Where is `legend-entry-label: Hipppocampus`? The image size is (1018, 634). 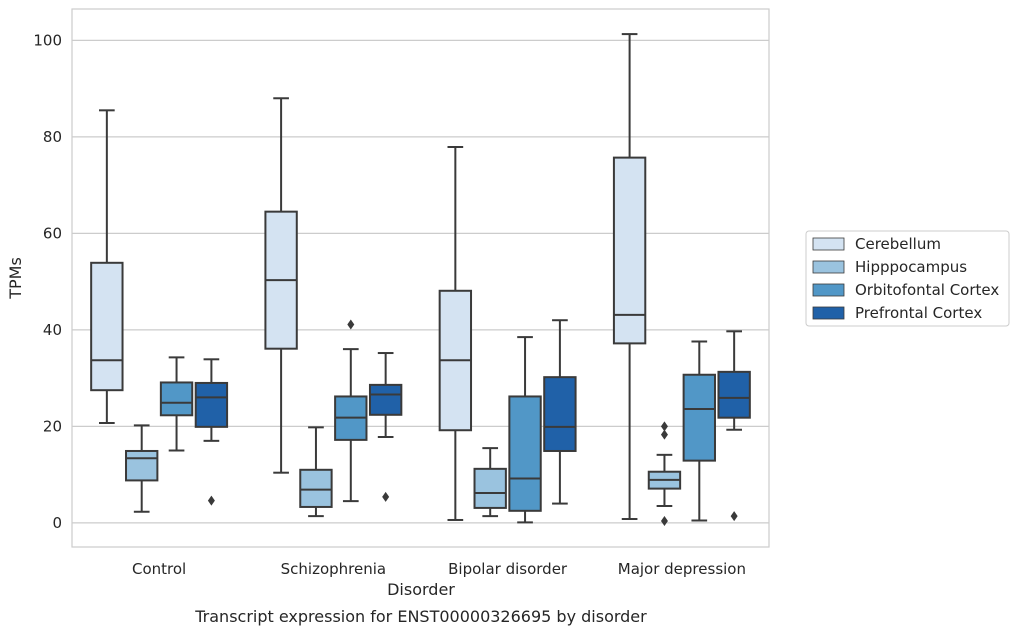
legend-entry-label: Hipppocampus is located at coordinates (911, 267).